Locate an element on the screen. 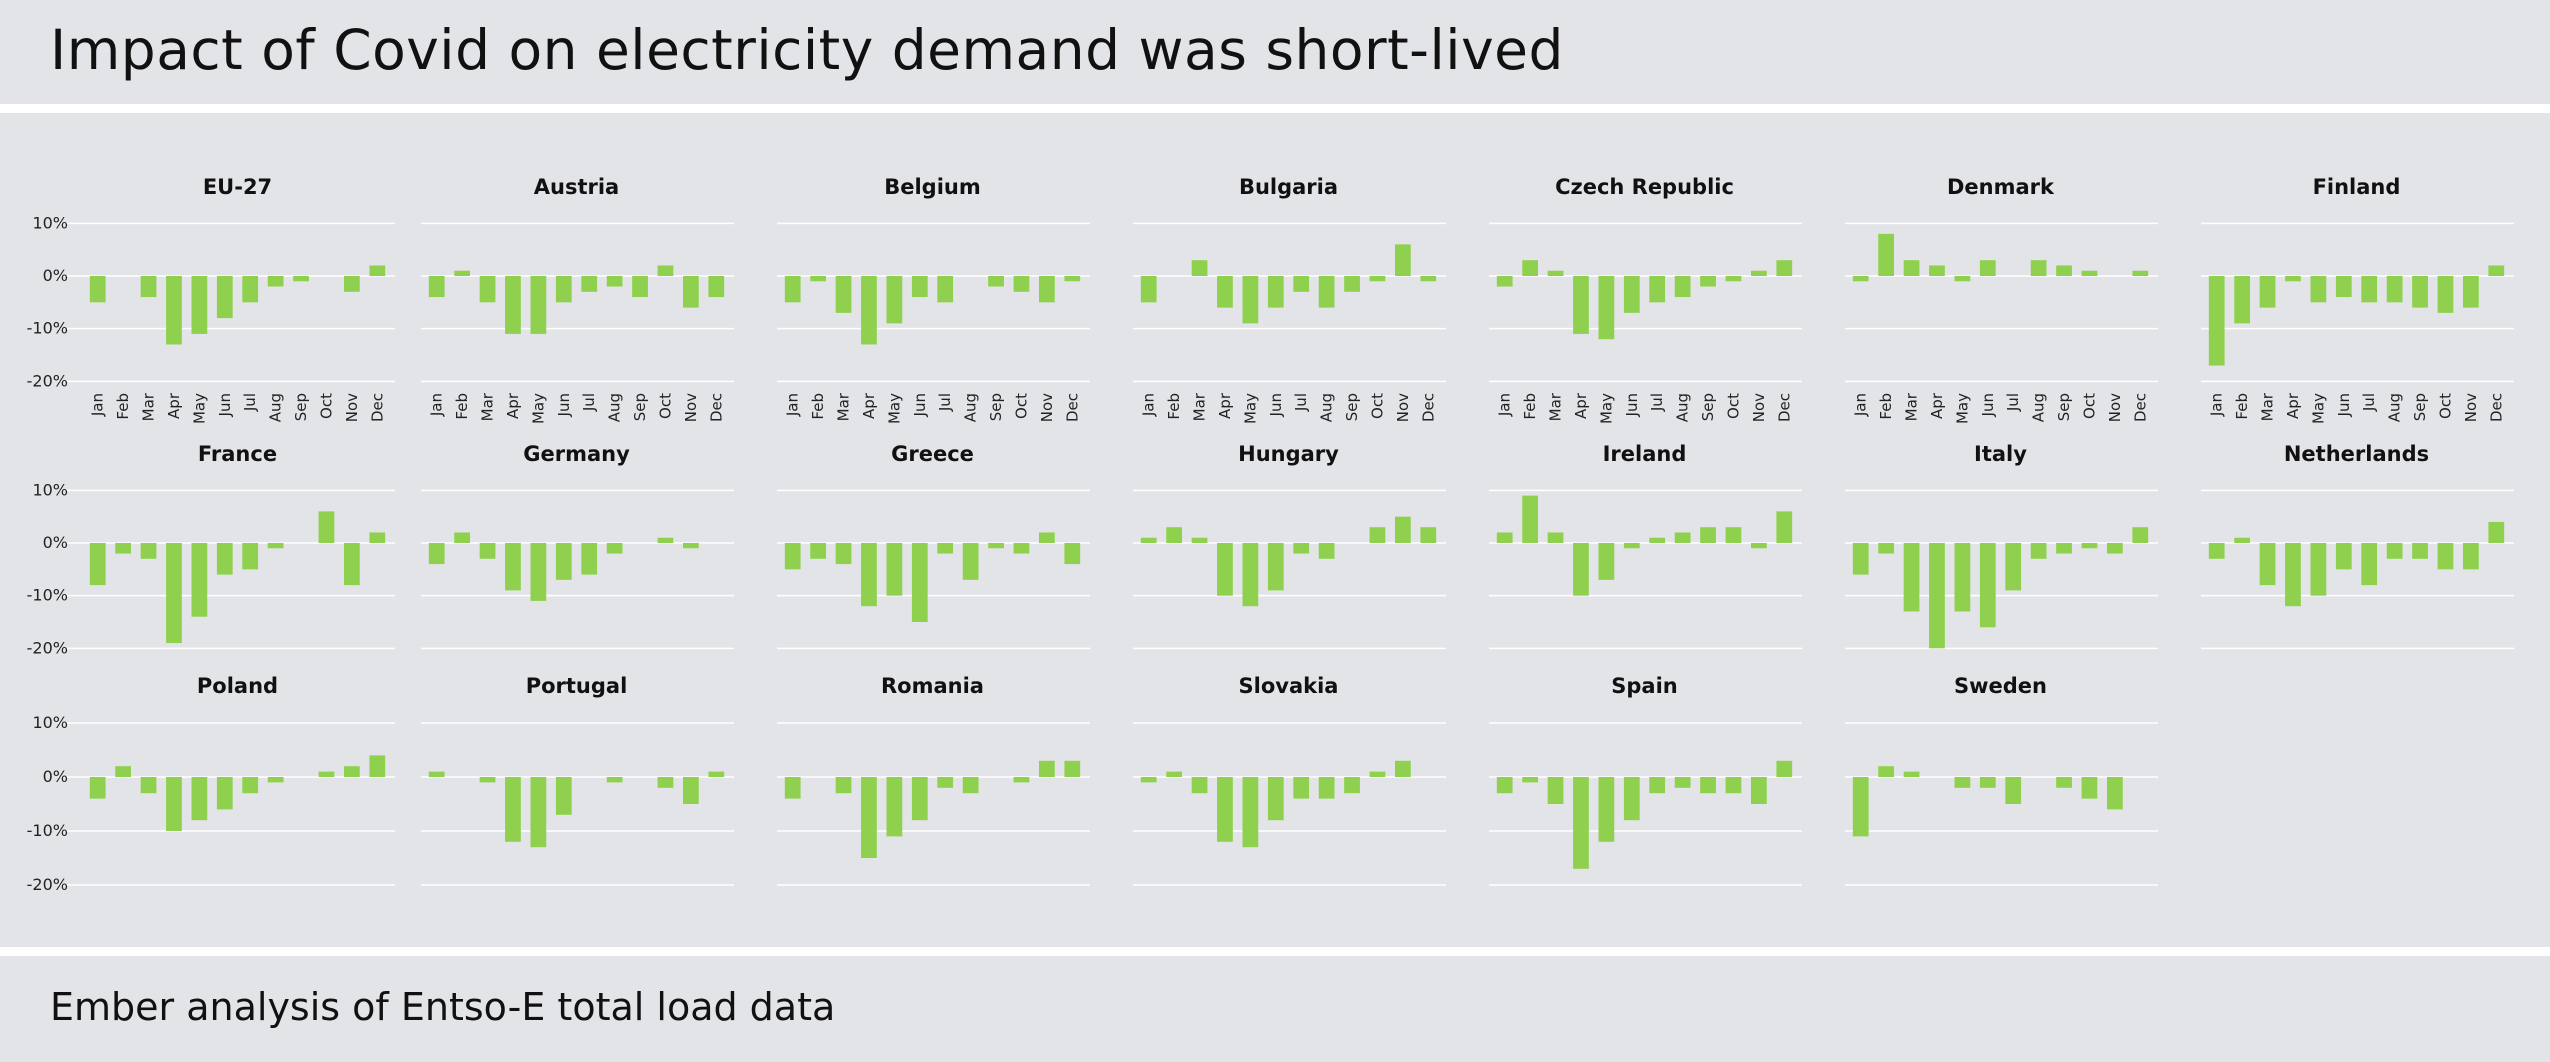 The image size is (2550, 1062). x-tick-label: May is located at coordinates (2318, 408).